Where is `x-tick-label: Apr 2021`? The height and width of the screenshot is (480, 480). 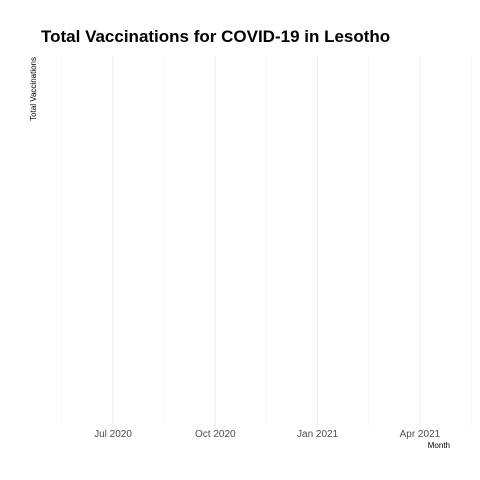 x-tick-label: Apr 2021 is located at coordinates (420, 434).